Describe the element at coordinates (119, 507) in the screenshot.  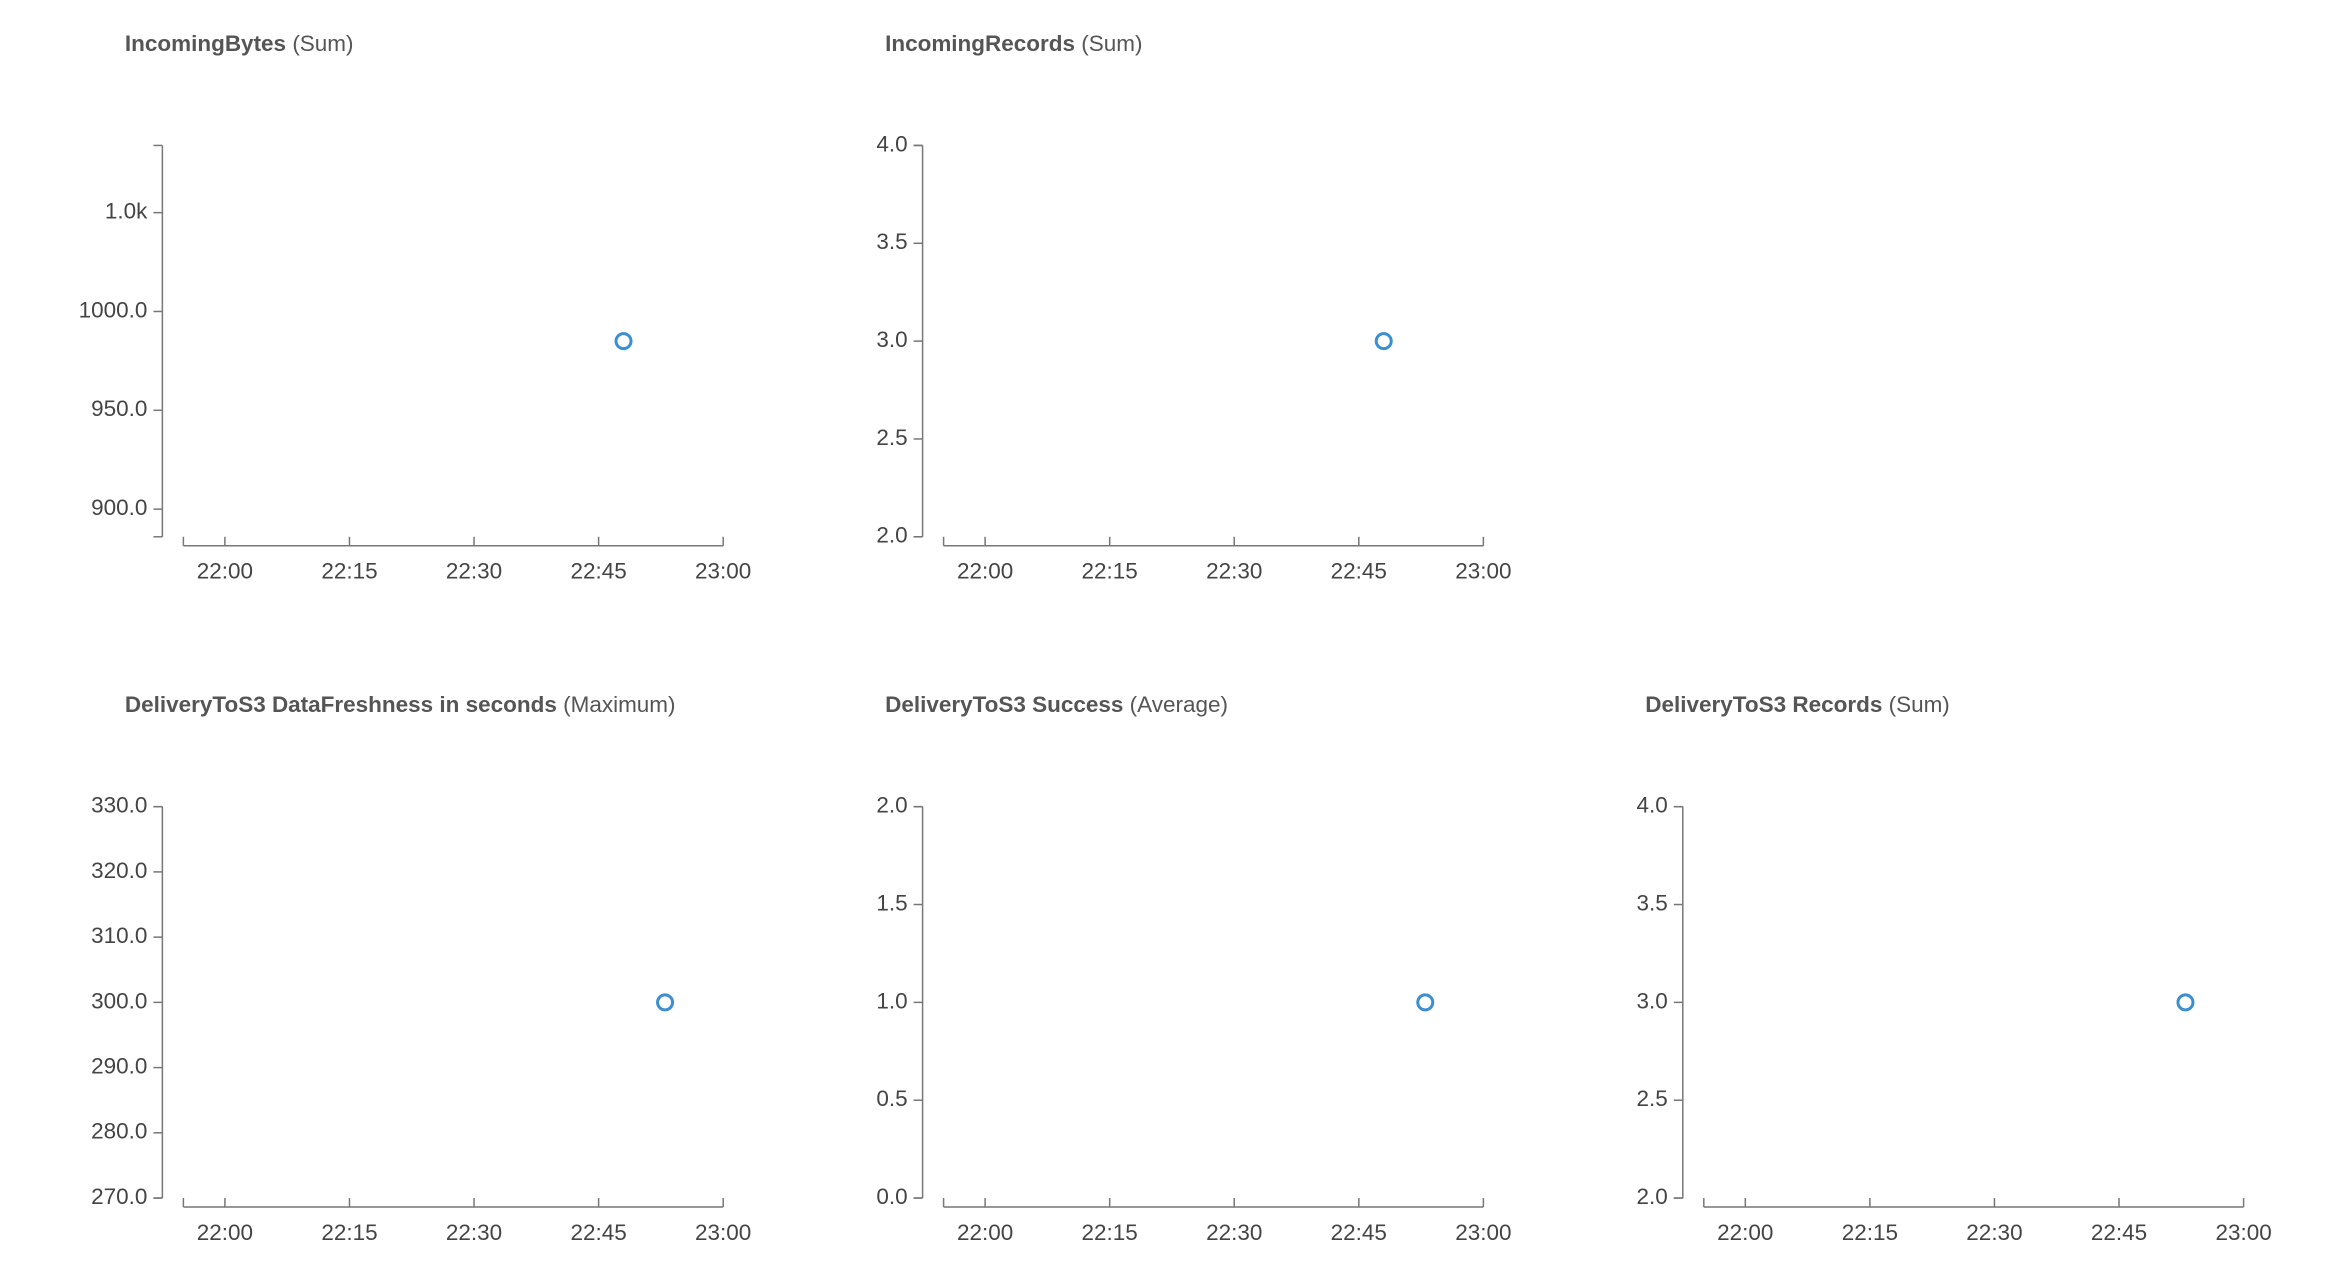
I see `y-tick-label: 900.0` at that location.